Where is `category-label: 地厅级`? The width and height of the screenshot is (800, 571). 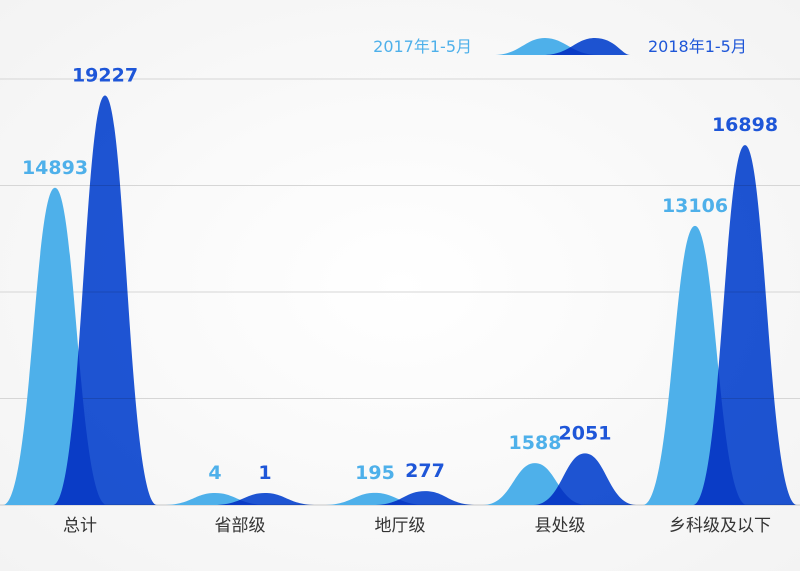
category-label: 地厅级 is located at coordinates (400, 526).